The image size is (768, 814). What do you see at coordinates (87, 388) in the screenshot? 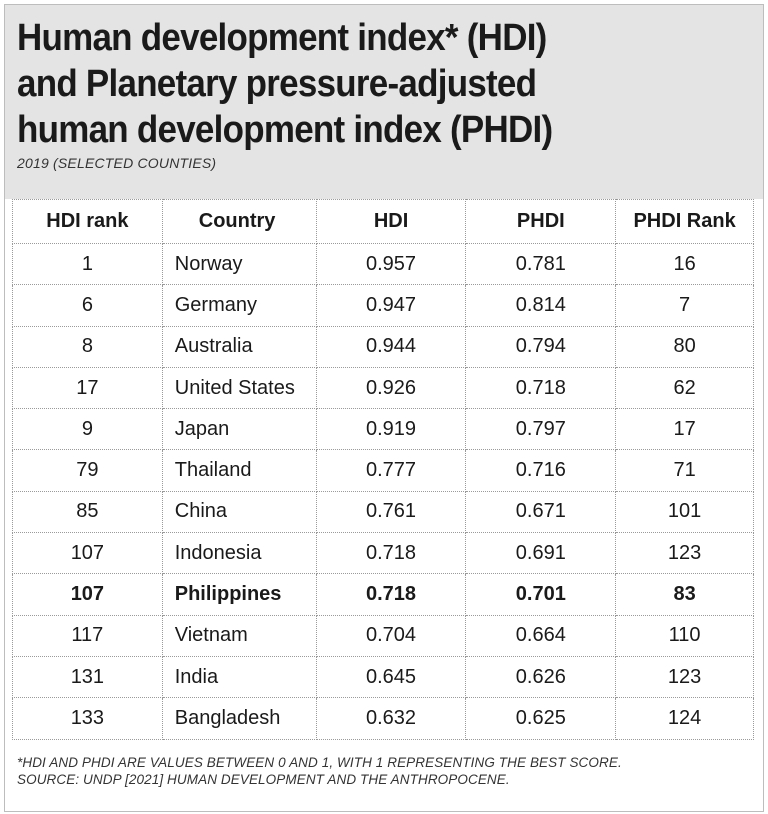
I see `cell-hdi-rank: 17` at bounding box center [87, 388].